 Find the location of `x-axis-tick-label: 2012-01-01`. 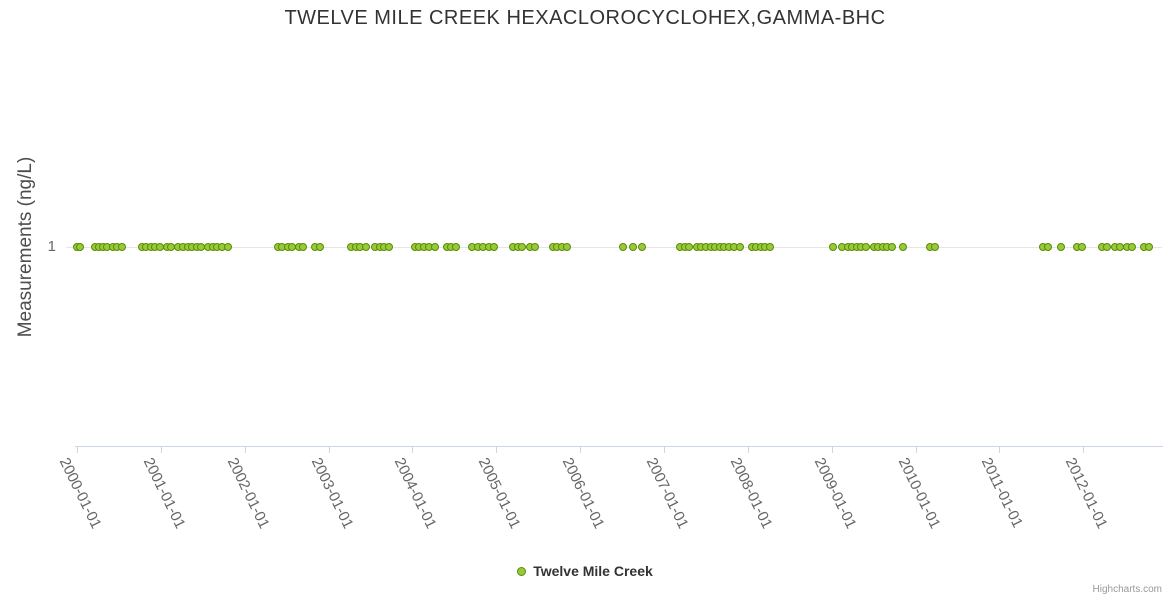

x-axis-tick-label: 2012-01-01 is located at coordinates (1086, 493).